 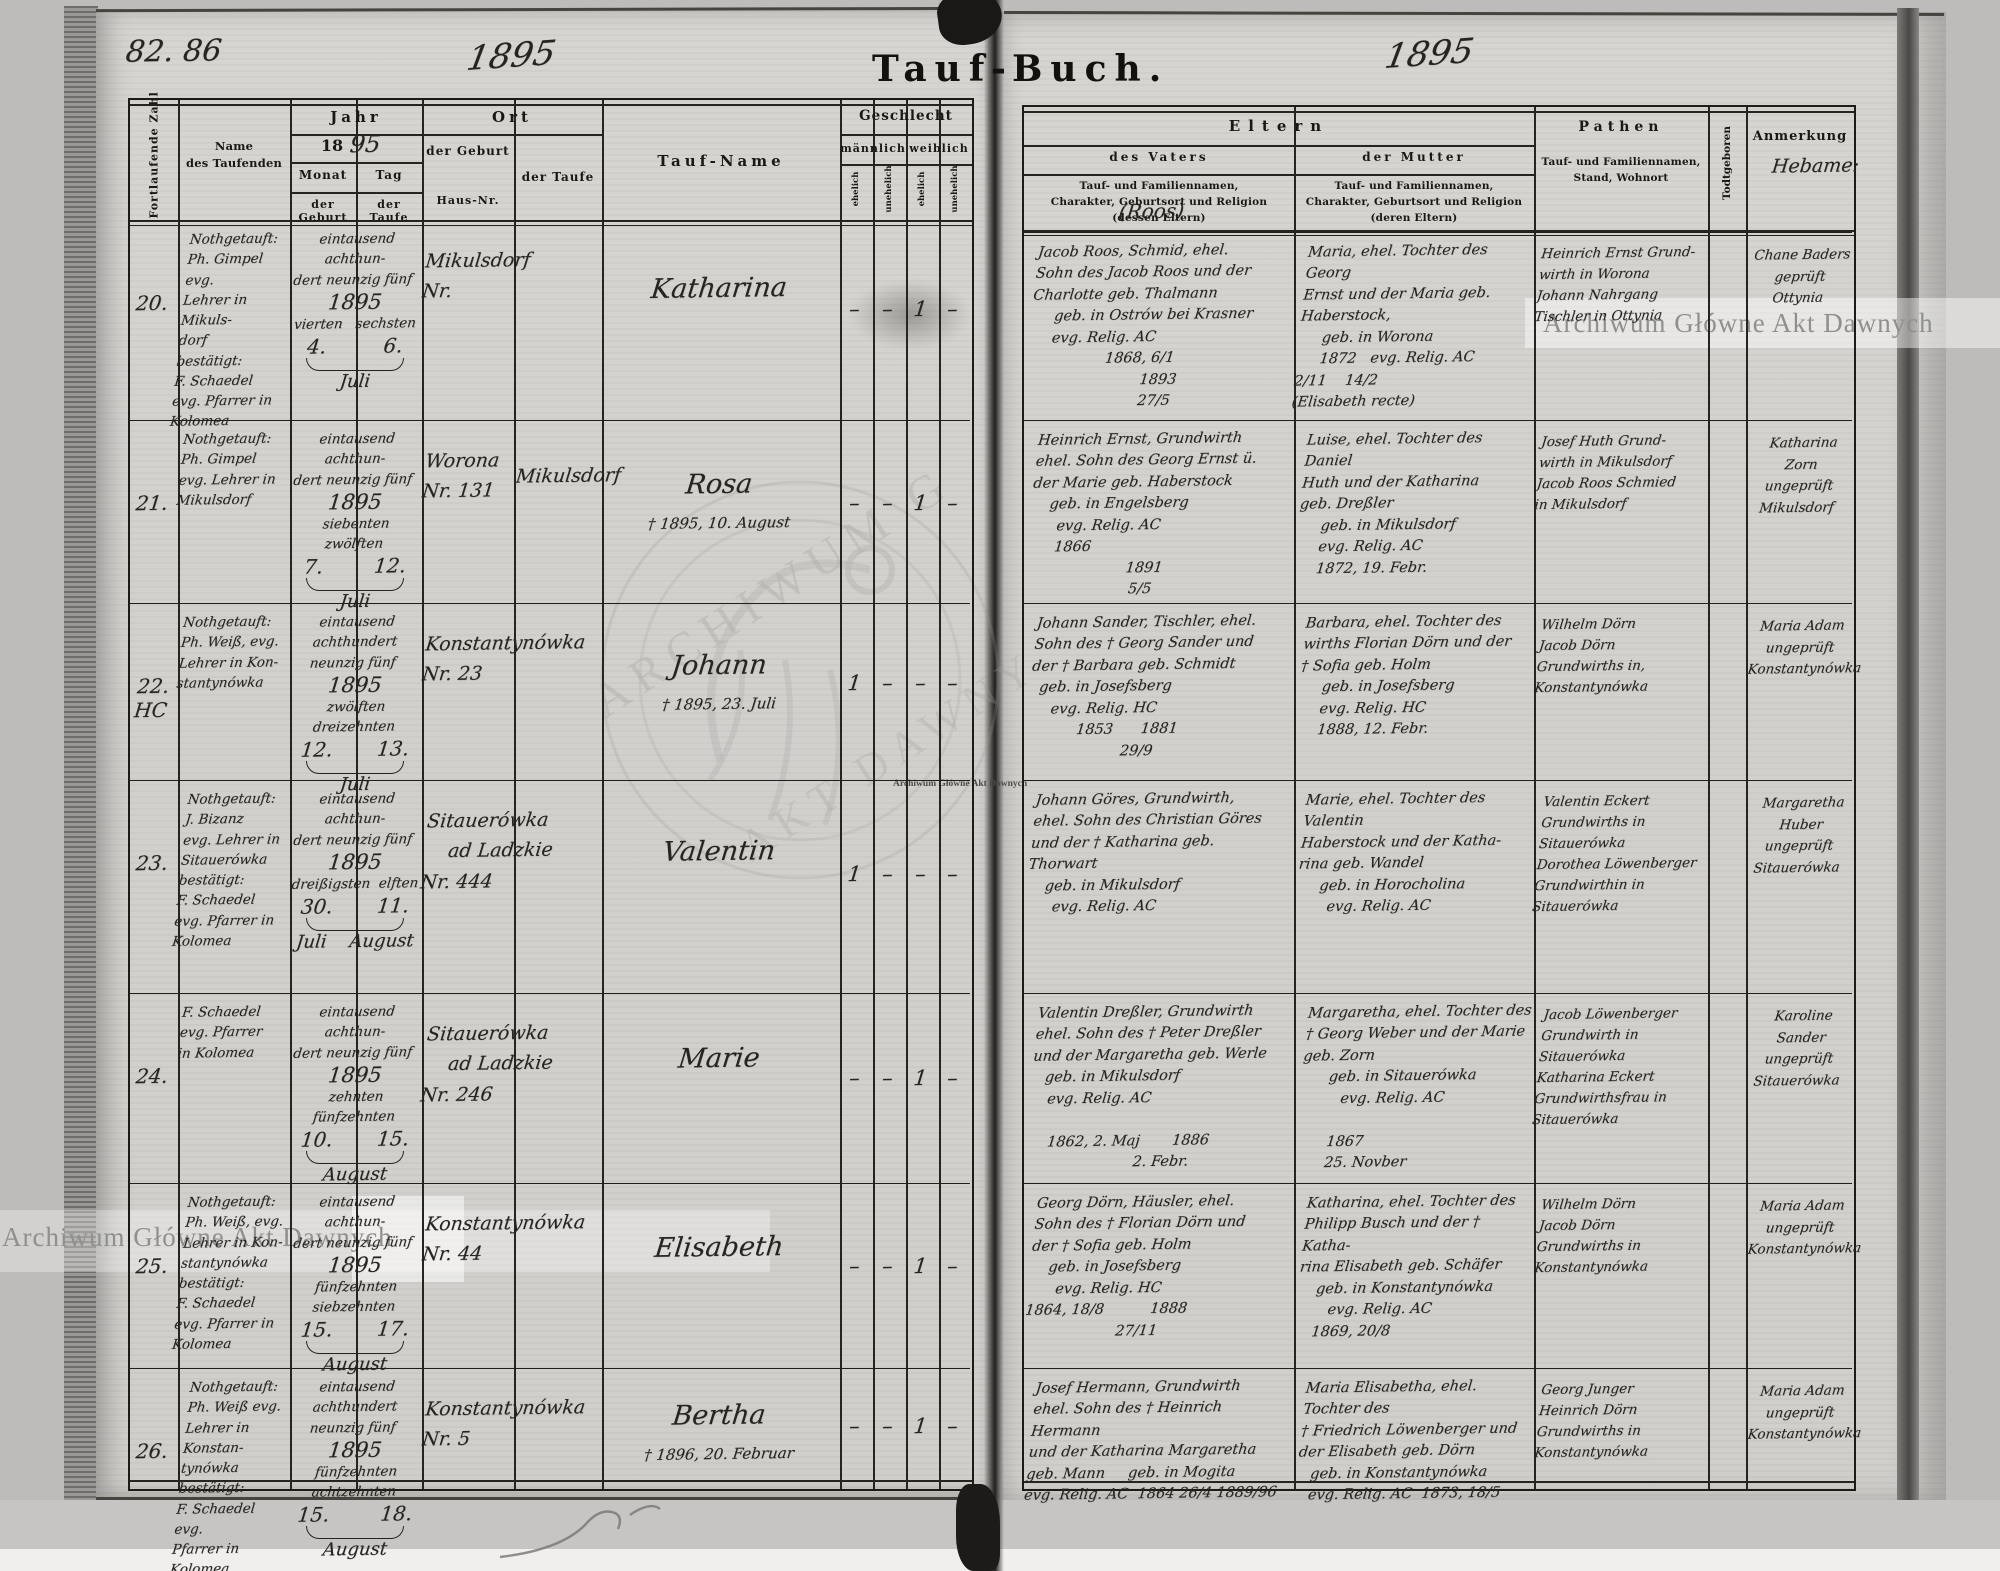 What do you see at coordinates (355, 346) in the screenshot?
I see `date-day-numbers: 4. 6.` at bounding box center [355, 346].